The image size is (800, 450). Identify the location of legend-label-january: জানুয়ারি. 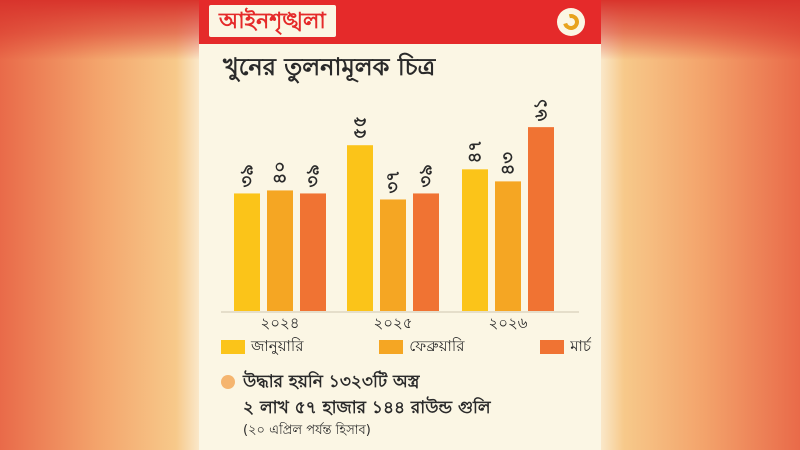
(277, 345).